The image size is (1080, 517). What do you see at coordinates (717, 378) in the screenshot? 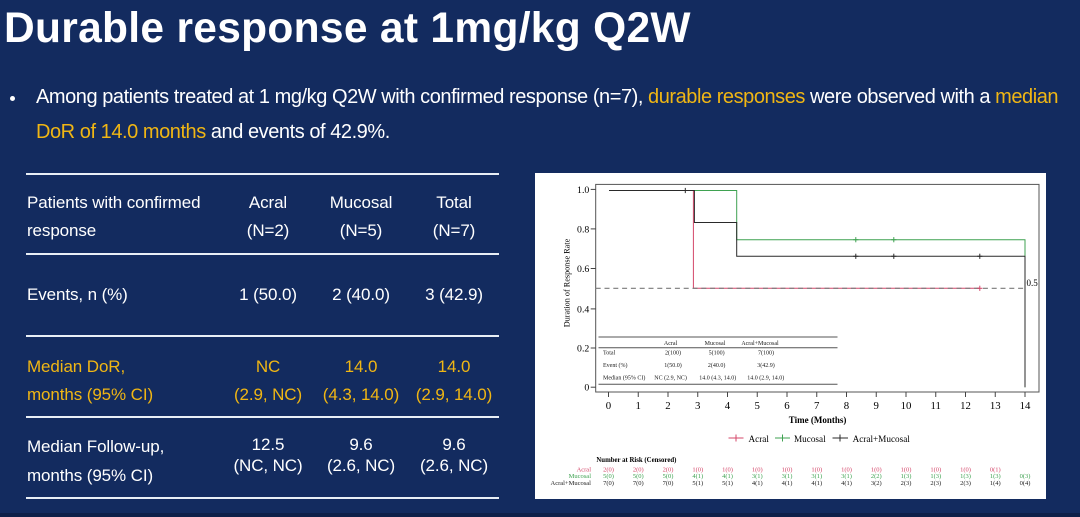
I see `svg-text: 14.0 (4.3, 14.0)` at bounding box center [717, 378].